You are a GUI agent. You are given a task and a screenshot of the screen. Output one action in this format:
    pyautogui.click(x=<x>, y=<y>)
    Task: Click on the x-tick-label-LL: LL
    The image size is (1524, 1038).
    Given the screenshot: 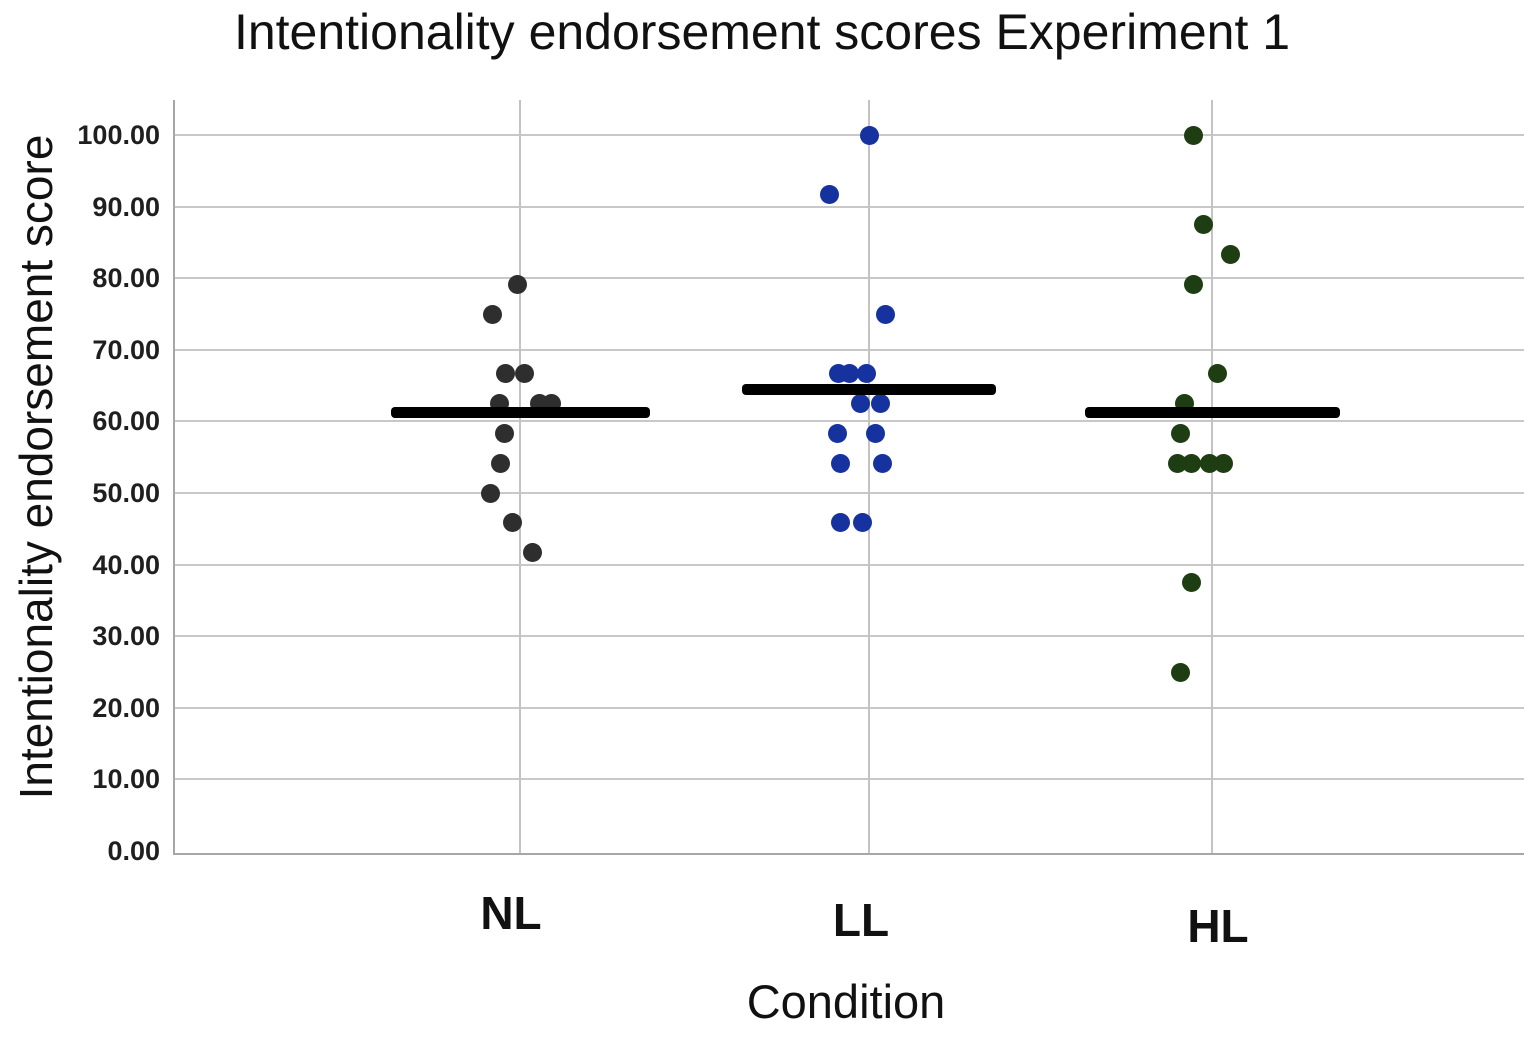 What is the action you would take?
    pyautogui.click(x=861, y=920)
    